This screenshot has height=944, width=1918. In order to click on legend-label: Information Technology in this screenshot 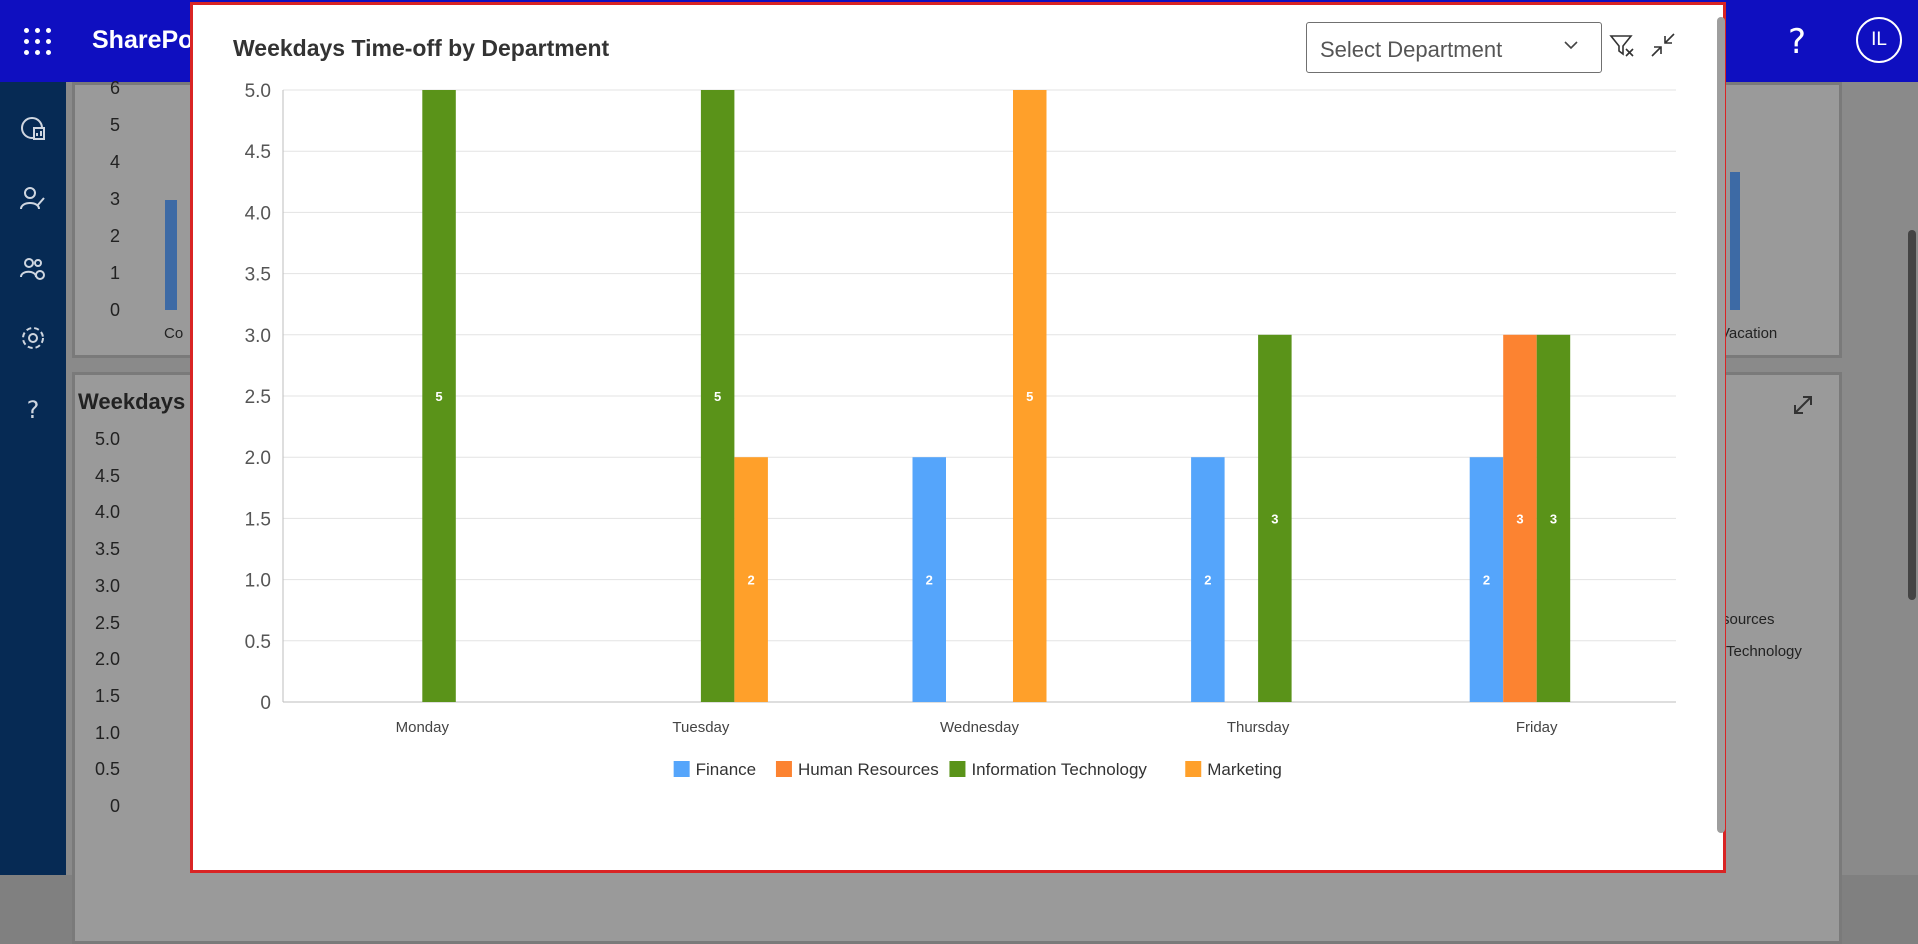, I will do `click(1059, 769)`.